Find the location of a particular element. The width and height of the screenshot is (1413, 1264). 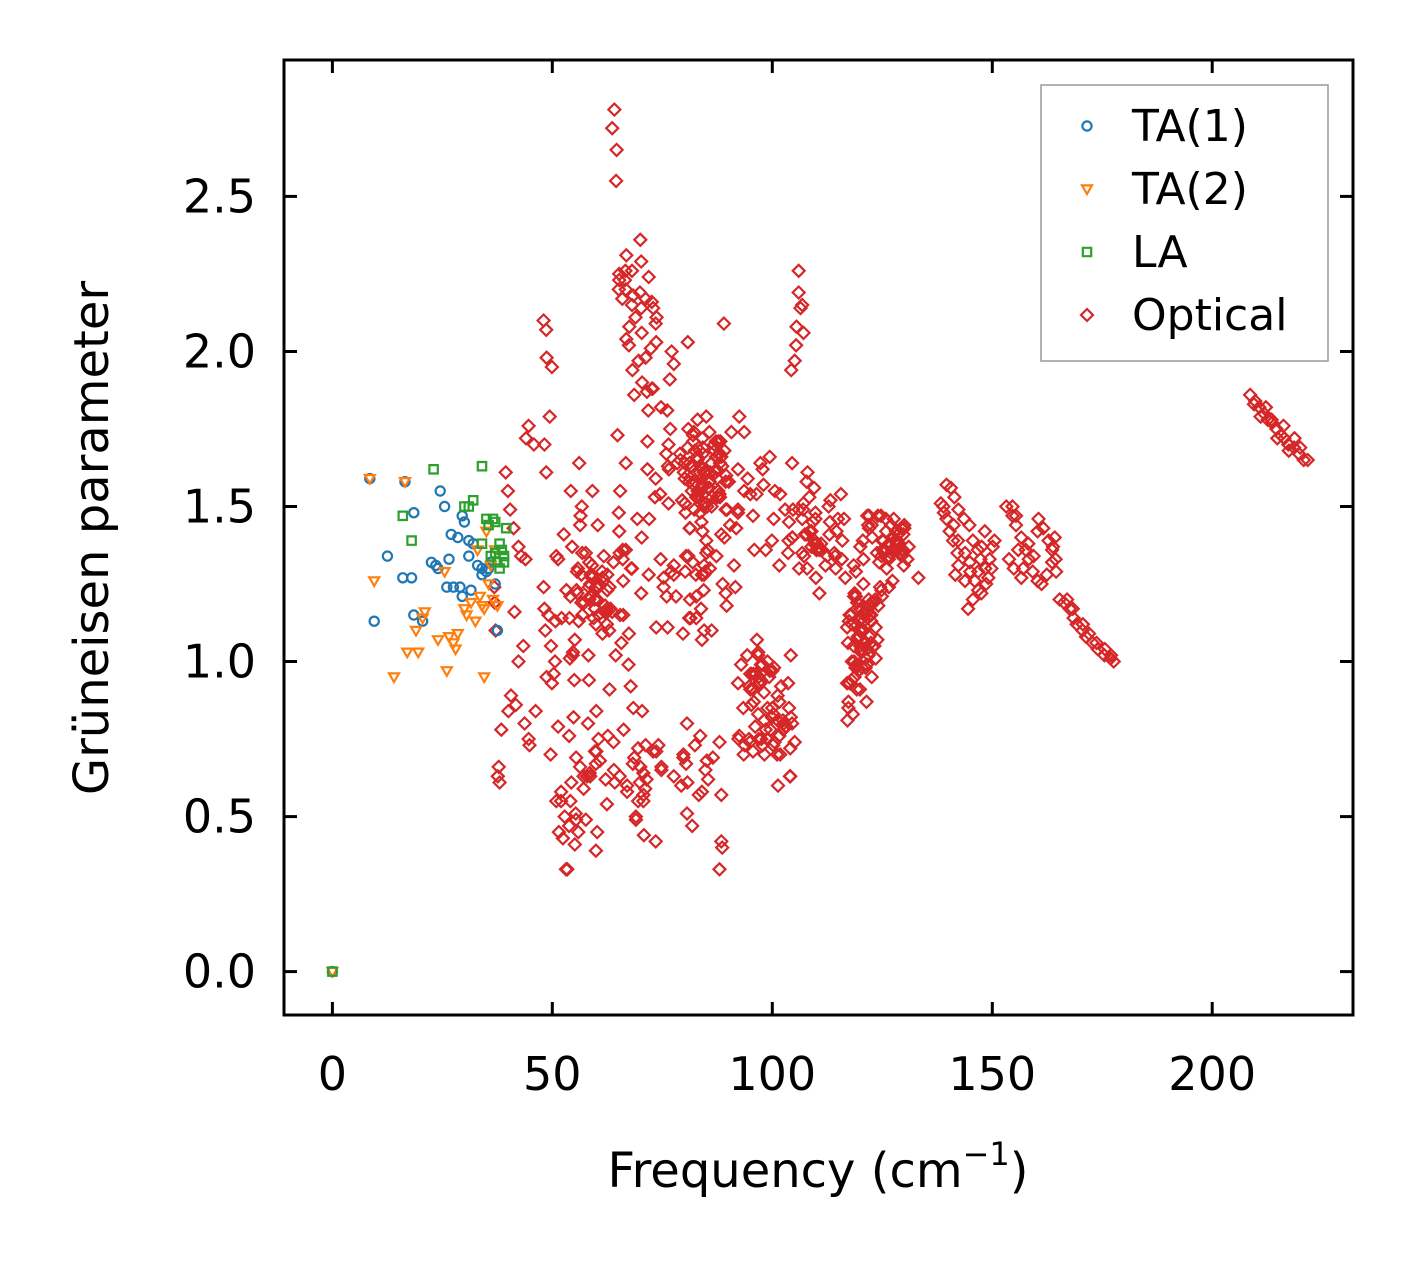

legend-label: TA(1) is located at coordinates (1189, 126).